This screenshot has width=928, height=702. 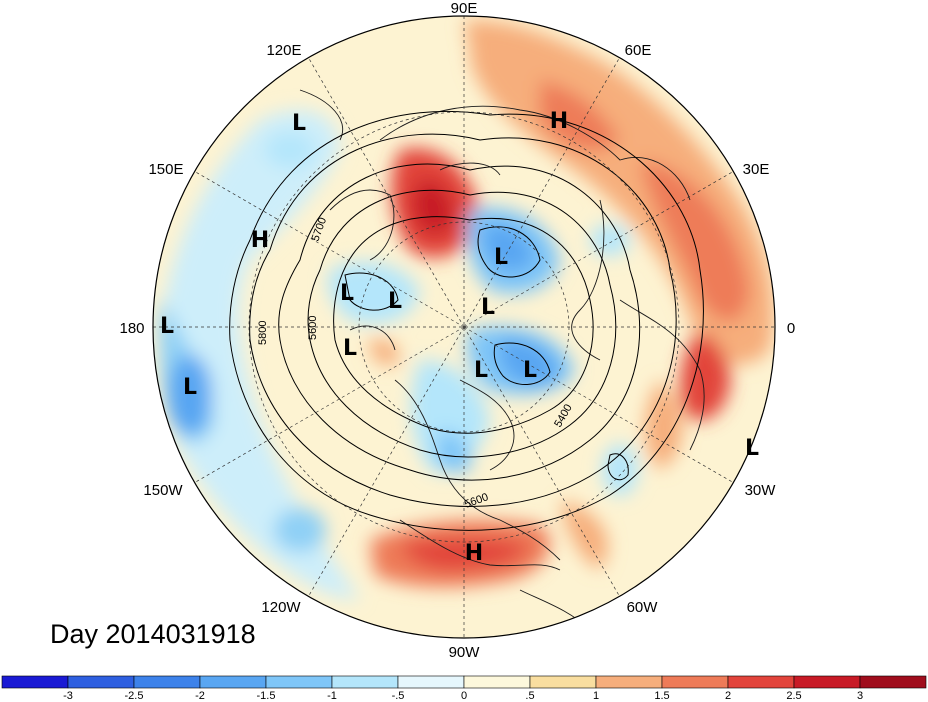 What do you see at coordinates (596, 696) in the screenshot?
I see `colorbar-tick-label: 1` at bounding box center [596, 696].